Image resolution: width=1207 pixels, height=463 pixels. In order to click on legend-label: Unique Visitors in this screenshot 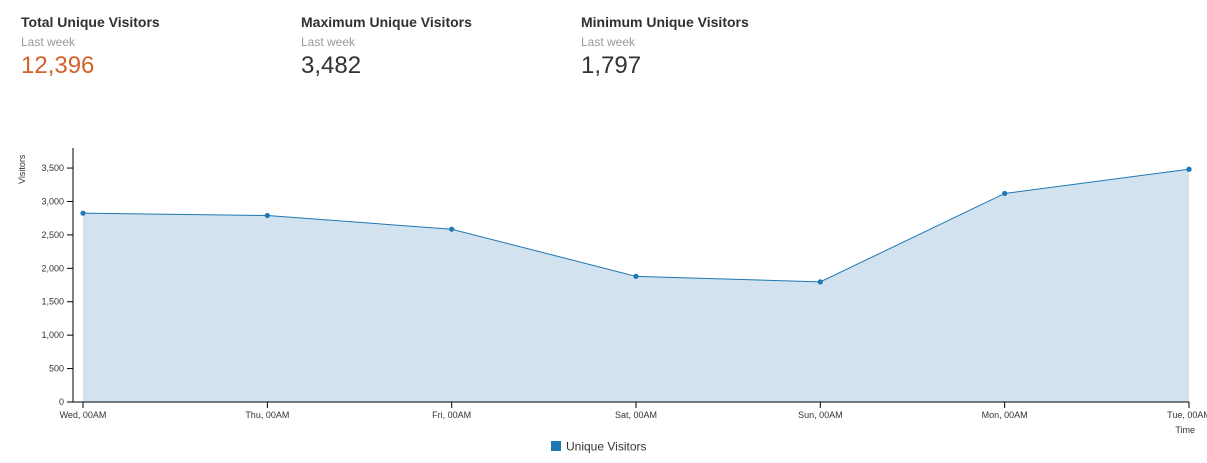, I will do `click(606, 447)`.